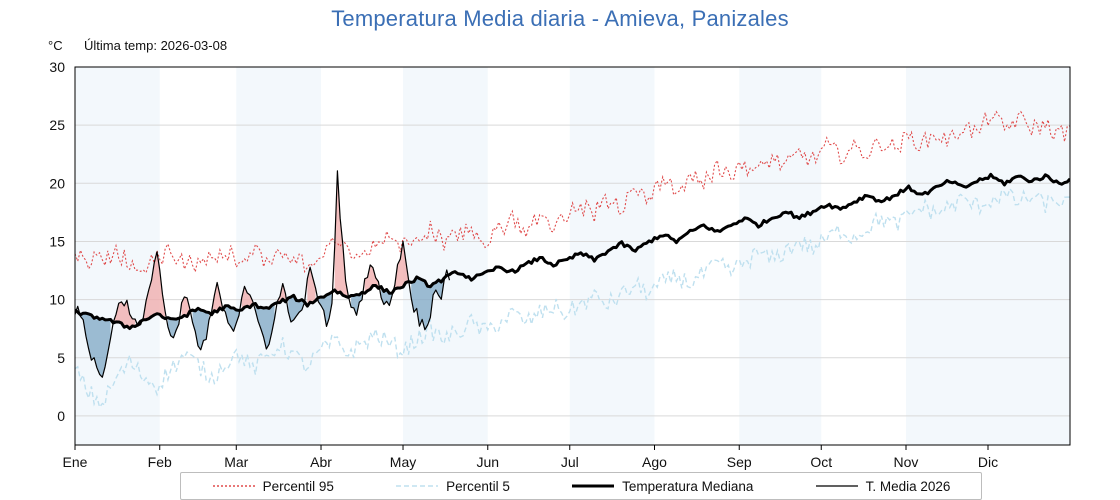  What do you see at coordinates (739, 462) in the screenshot?
I see `svg-text: Sep` at bounding box center [739, 462].